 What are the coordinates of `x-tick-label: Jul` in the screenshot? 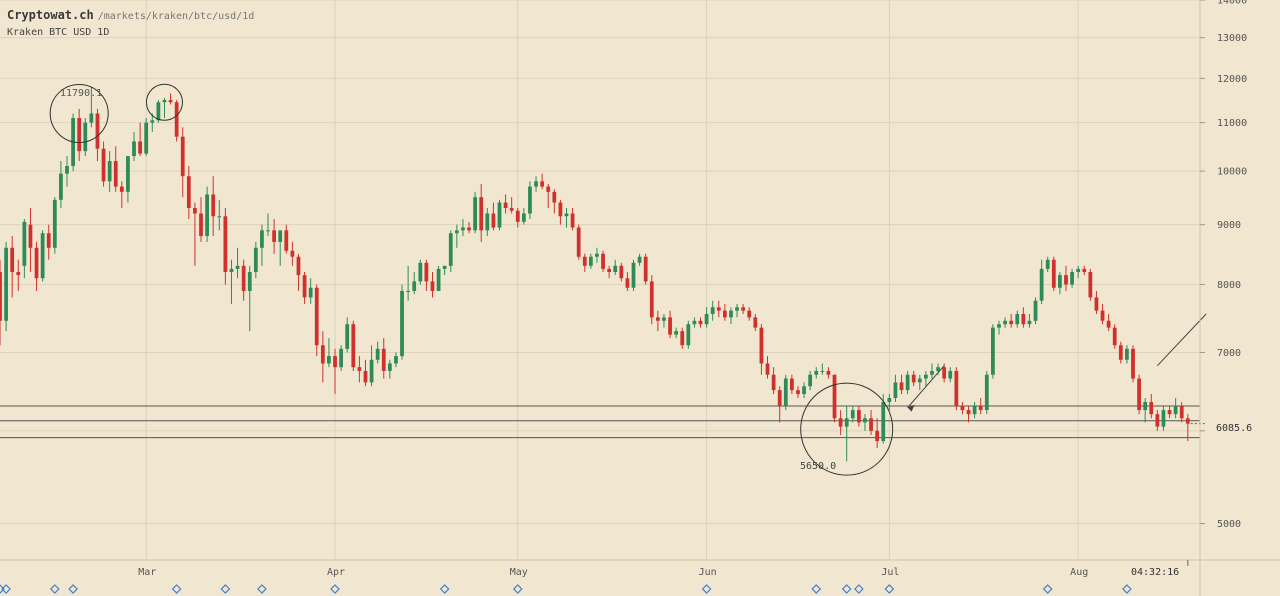 It's located at (890, 572).